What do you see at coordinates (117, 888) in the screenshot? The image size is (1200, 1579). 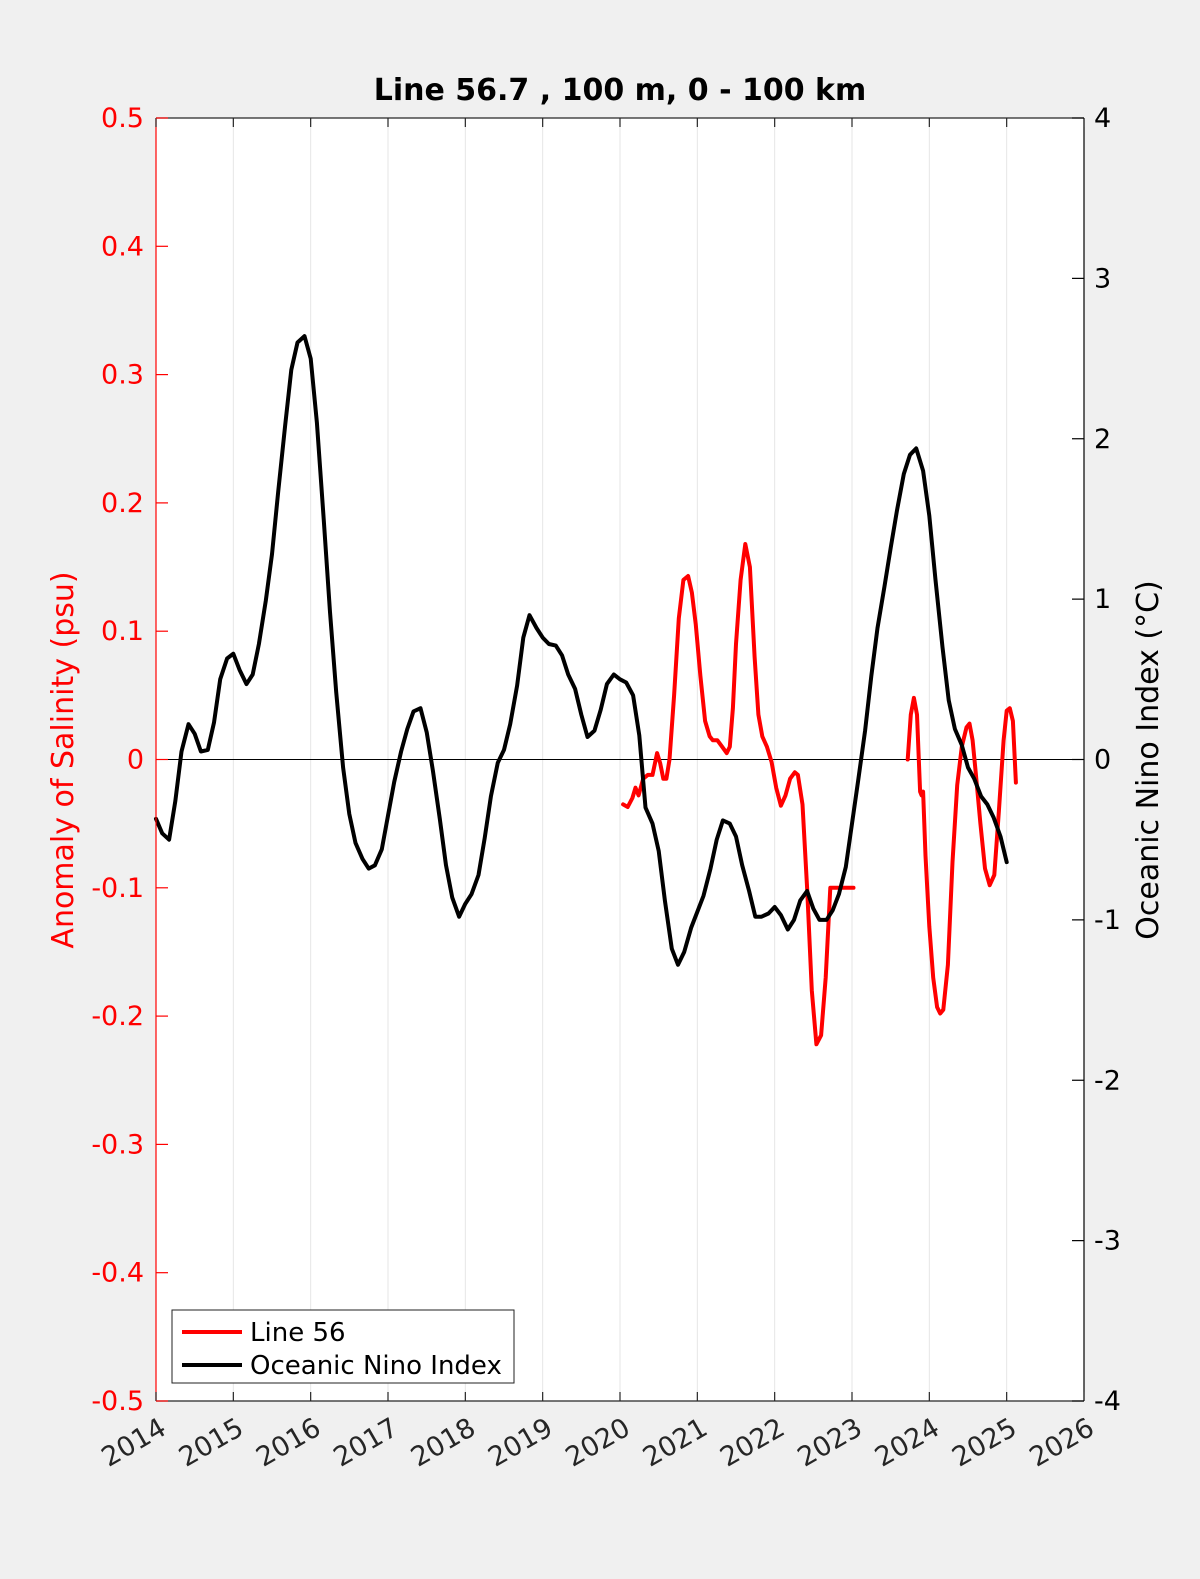 I see `y-left-tick-label: -0.1` at bounding box center [117, 888].